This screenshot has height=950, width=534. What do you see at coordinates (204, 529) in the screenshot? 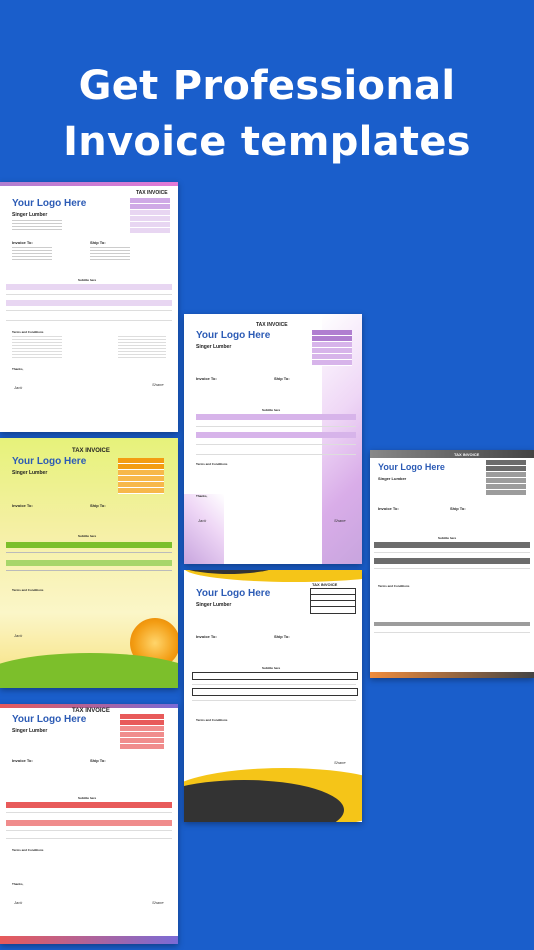
I see `geometric-pattern-bottom` at bounding box center [204, 529].